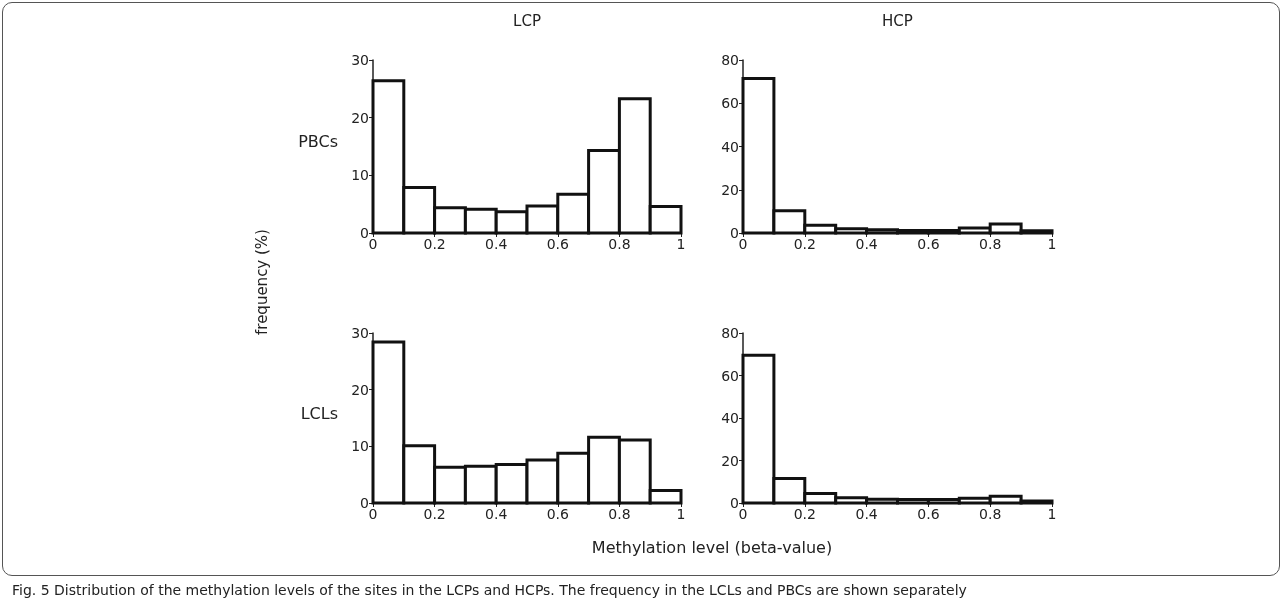 Image resolution: width=1284 pixels, height=607 pixels. What do you see at coordinates (262, 282) in the screenshot?
I see `y-axis-title: frequency (%)` at bounding box center [262, 282].